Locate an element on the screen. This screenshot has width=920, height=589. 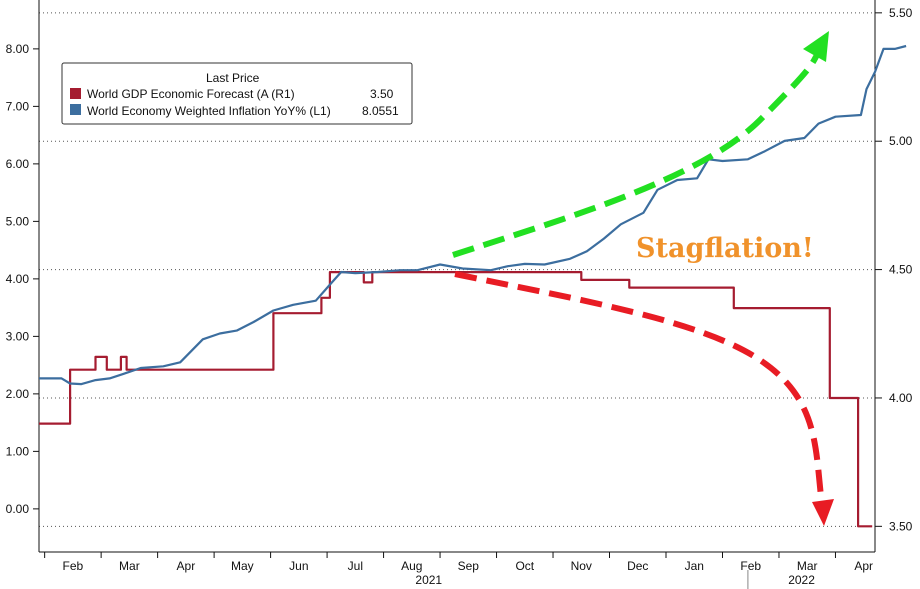
left-tick-label: 0.00 is located at coordinates (18, 509).